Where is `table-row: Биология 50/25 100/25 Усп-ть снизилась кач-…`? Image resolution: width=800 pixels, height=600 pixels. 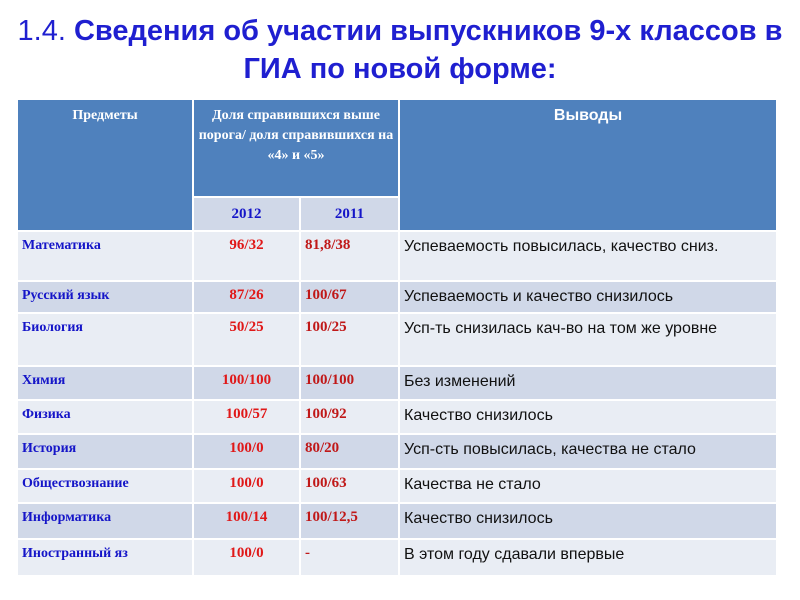
table-row: Биология 50/25 100/25 Усп-ть снизилась кач-… is located at coordinates (397, 339).